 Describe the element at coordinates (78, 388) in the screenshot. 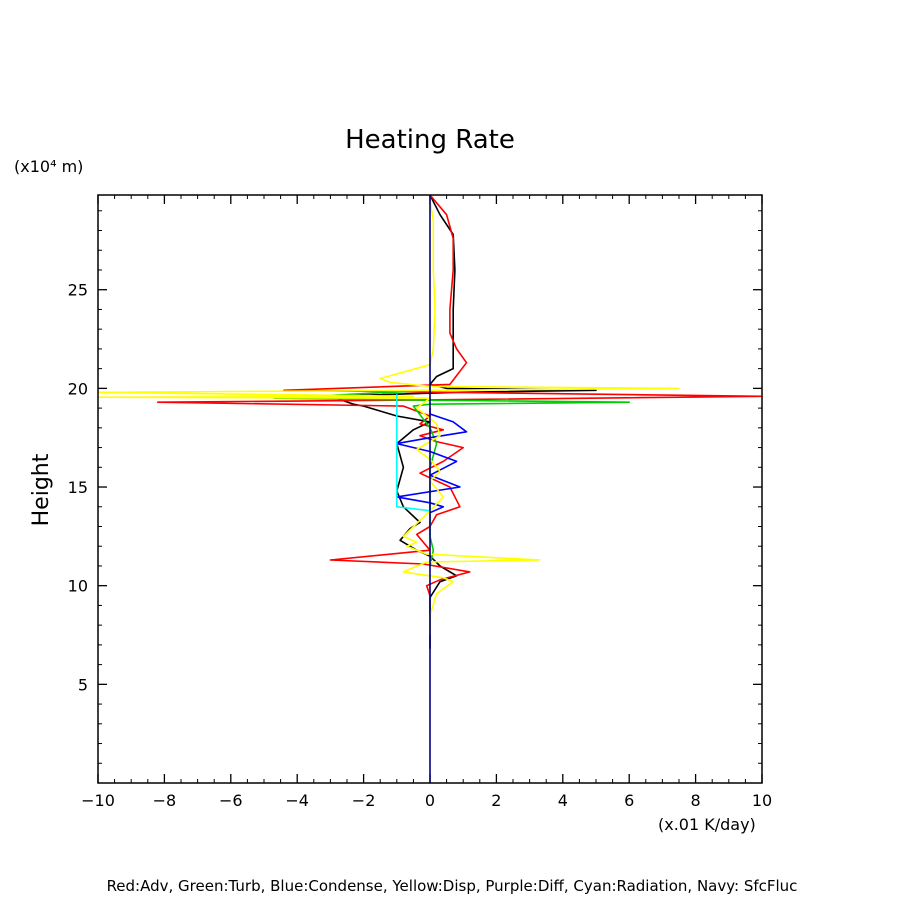

I see `y-tick-label: 20` at that location.